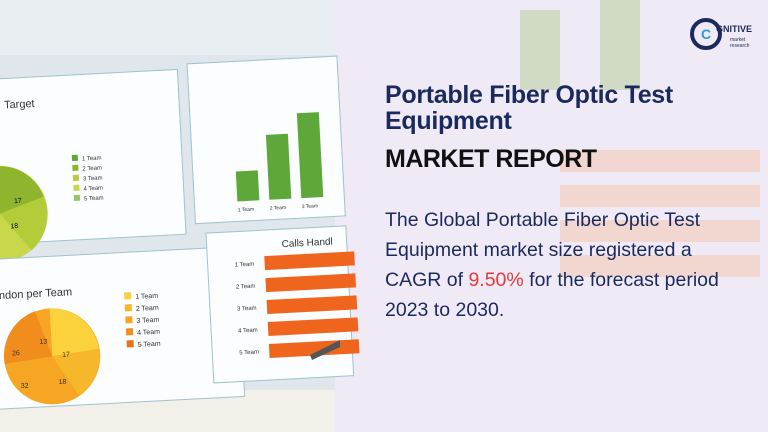 The image size is (768, 432). Describe the element at coordinates (740, 46) in the screenshot. I see `logo-line: research` at that location.